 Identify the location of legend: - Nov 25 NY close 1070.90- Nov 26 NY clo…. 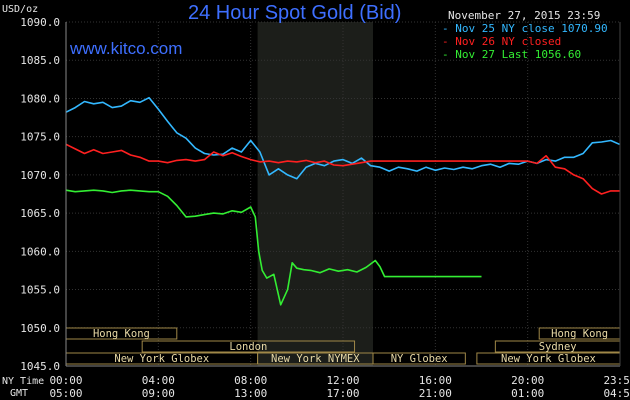
(525, 41).